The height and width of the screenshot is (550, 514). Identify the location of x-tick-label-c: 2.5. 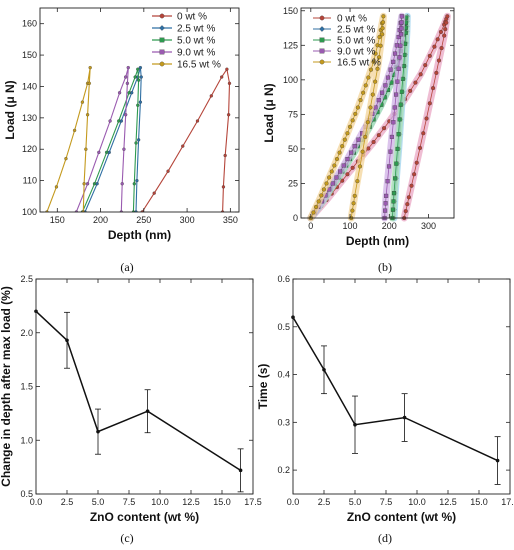
(67, 502).